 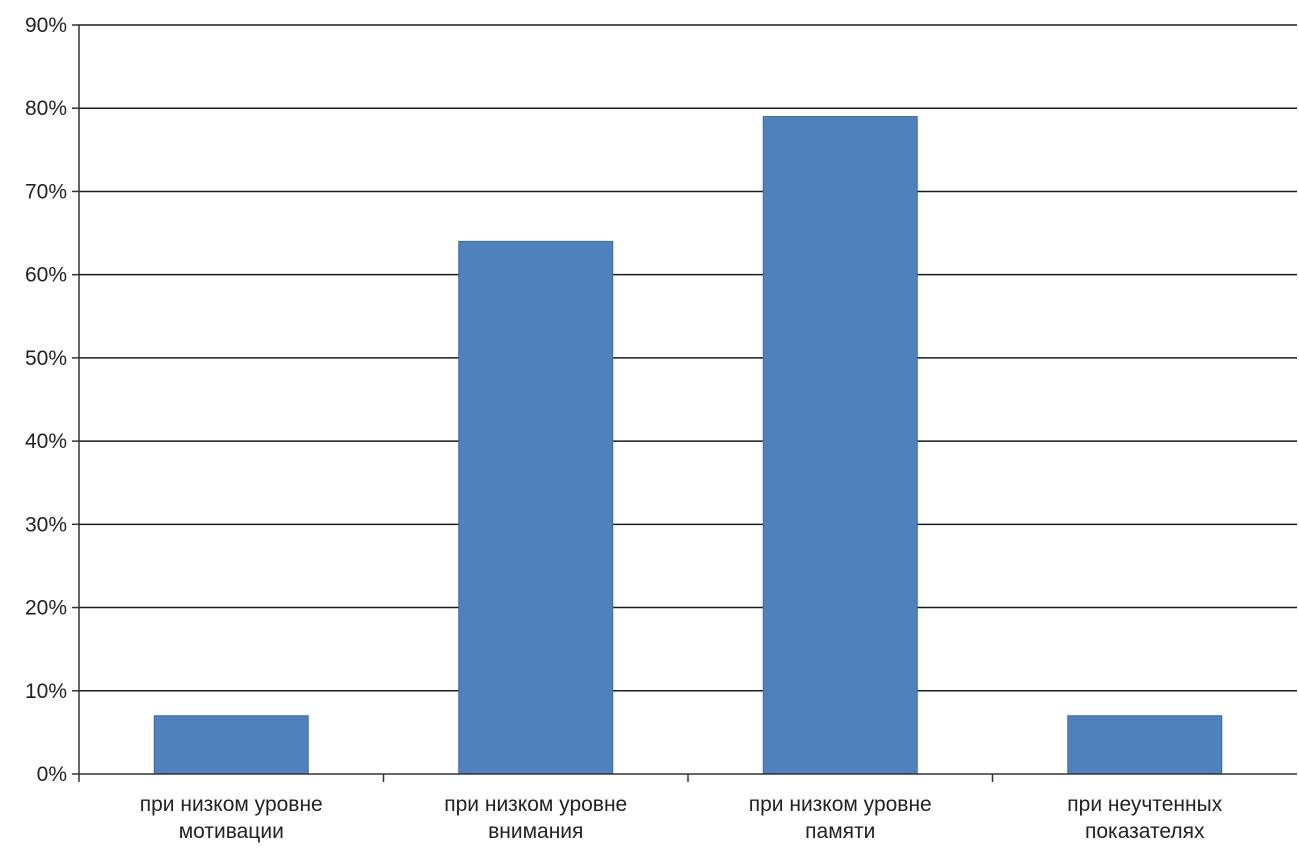 What do you see at coordinates (1145, 831) in the screenshot?
I see `x-category-label: показателях` at bounding box center [1145, 831].